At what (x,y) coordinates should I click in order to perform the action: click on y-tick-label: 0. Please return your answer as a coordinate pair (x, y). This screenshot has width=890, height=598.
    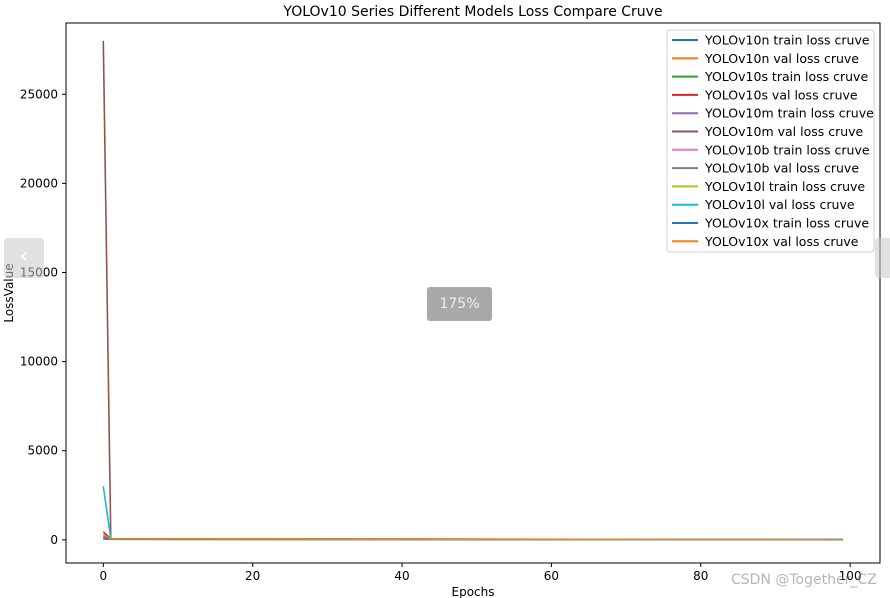
    Looking at the image, I should click on (54, 540).